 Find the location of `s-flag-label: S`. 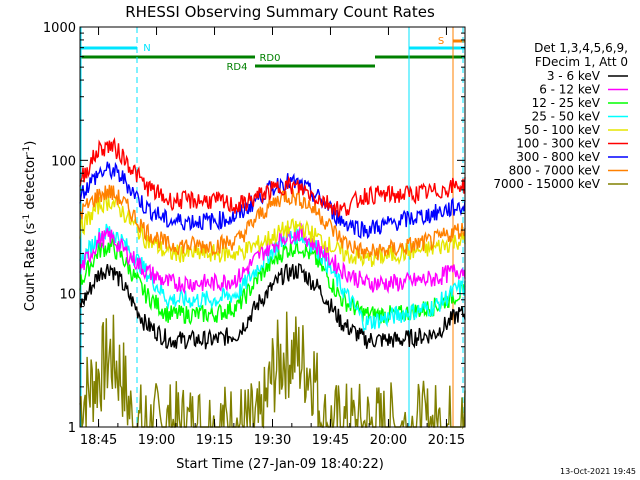

s-flag-label: S is located at coordinates (441, 41).